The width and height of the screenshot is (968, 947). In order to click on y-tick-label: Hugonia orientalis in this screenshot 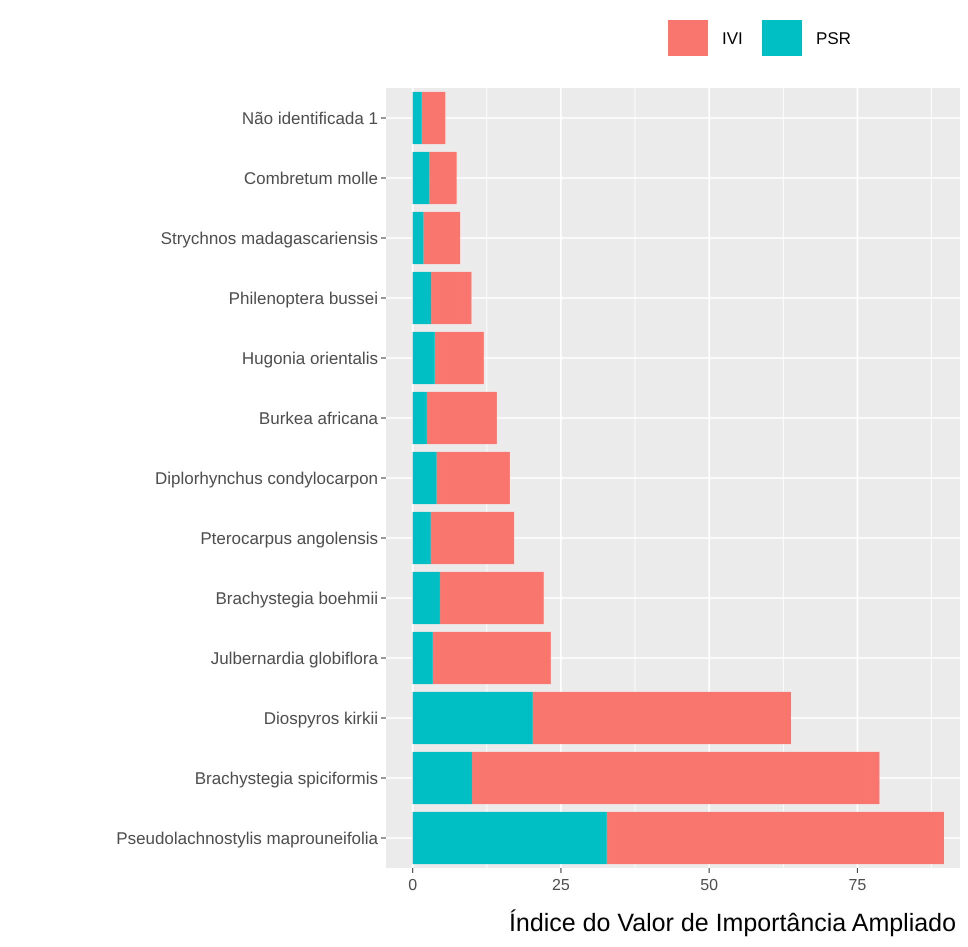, I will do `click(310, 358)`.